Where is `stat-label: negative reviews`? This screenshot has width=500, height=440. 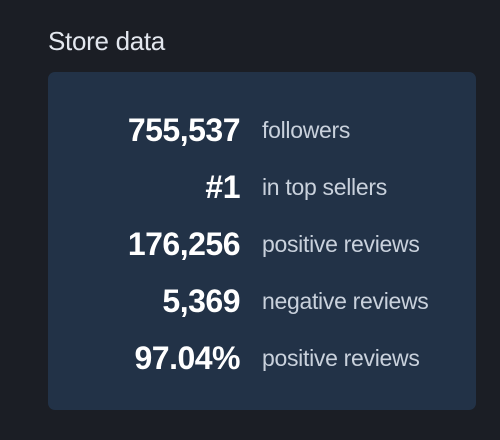 stat-label: negative reviews is located at coordinates (345, 301).